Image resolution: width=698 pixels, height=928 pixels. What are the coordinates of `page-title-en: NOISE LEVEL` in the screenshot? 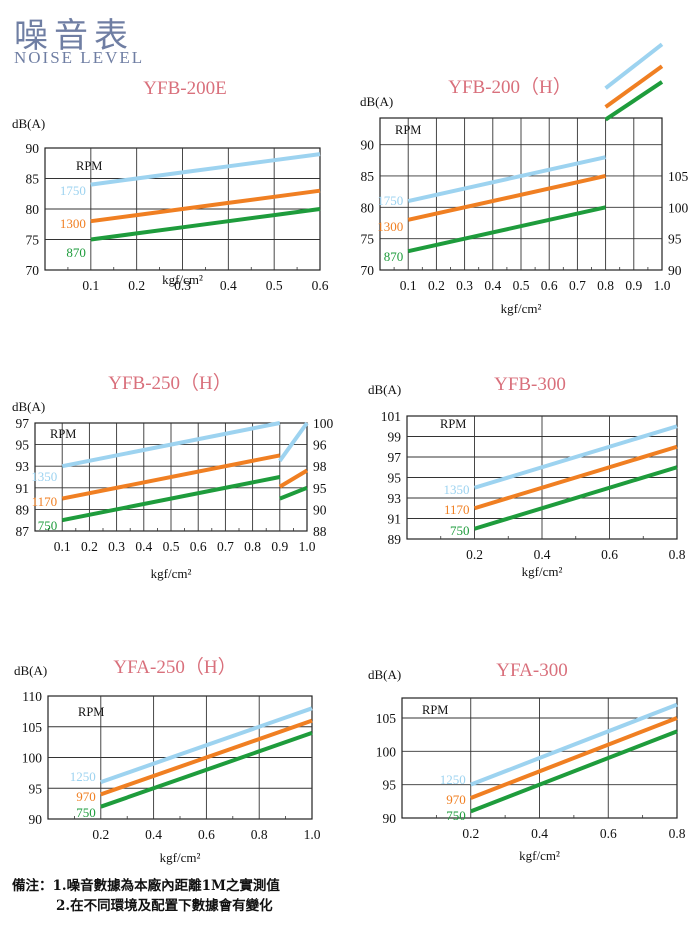 It's located at (79, 57).